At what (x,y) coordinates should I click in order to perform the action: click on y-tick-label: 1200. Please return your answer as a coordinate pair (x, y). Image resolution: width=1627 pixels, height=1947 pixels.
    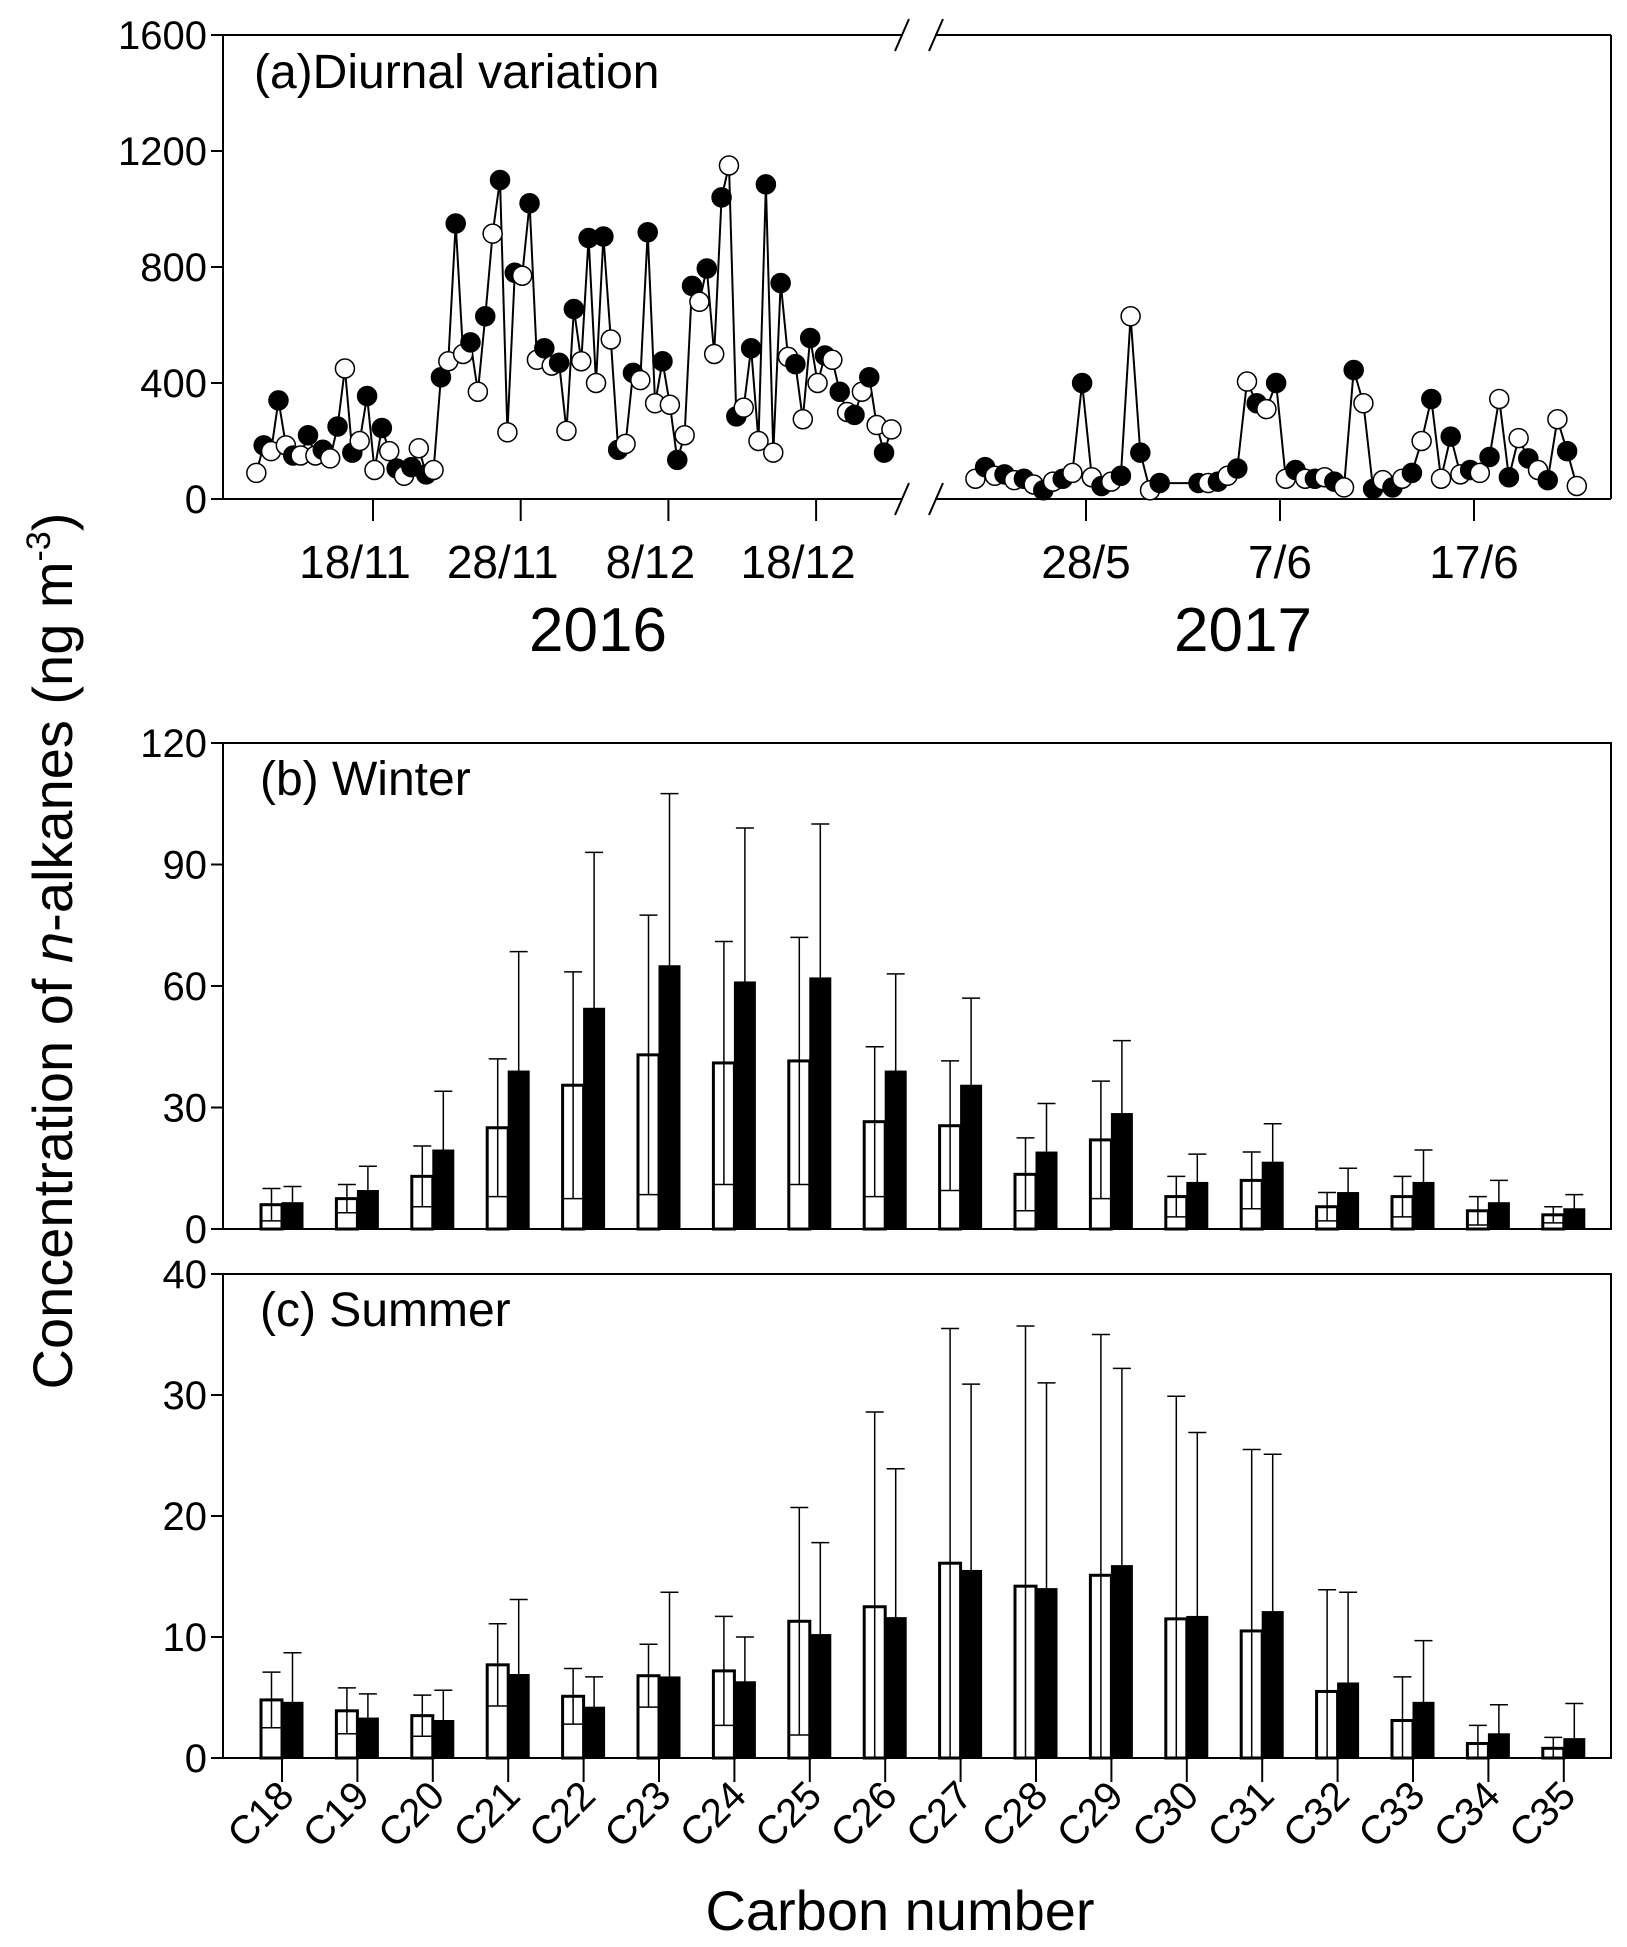
    Looking at the image, I should click on (162, 152).